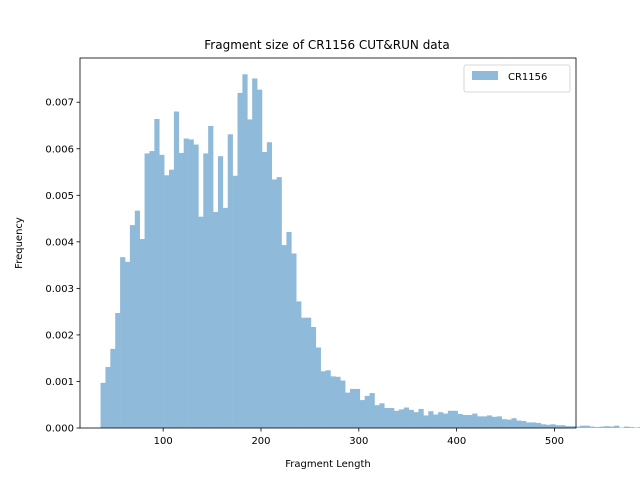  Describe the element at coordinates (59, 429) in the screenshot. I see `y-tick-label: 0.000` at that location.